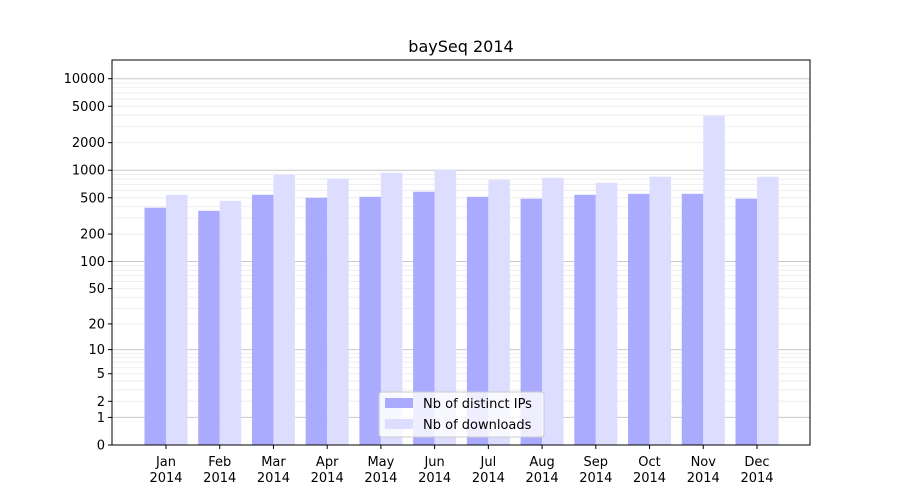 Image resolution: width=900 pixels, height=500 pixels. What do you see at coordinates (92, 198) in the screenshot?
I see `y-tick-label: 500` at bounding box center [92, 198].